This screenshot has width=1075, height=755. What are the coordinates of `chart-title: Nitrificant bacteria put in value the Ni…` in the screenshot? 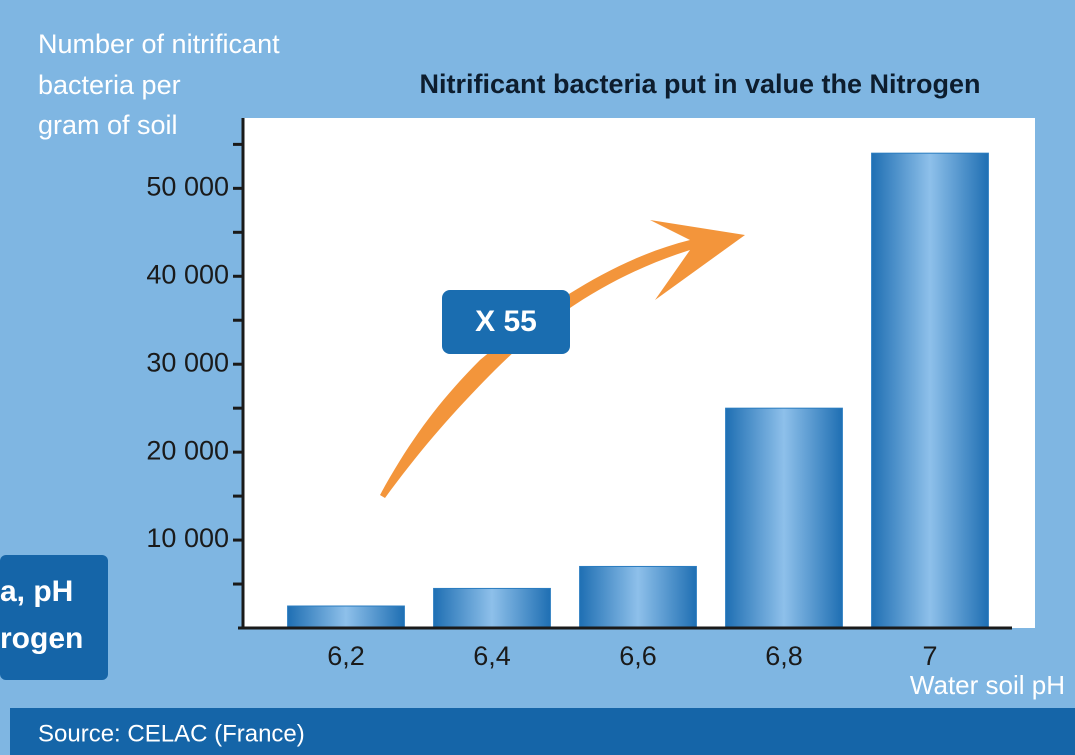 It's located at (699, 84).